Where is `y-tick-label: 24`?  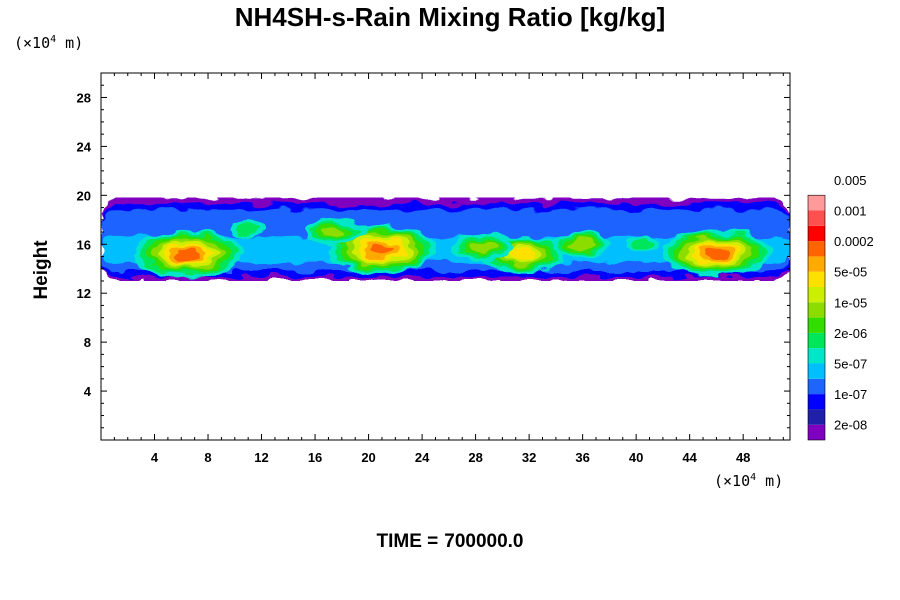 y-tick-label: 24 is located at coordinates (84, 146).